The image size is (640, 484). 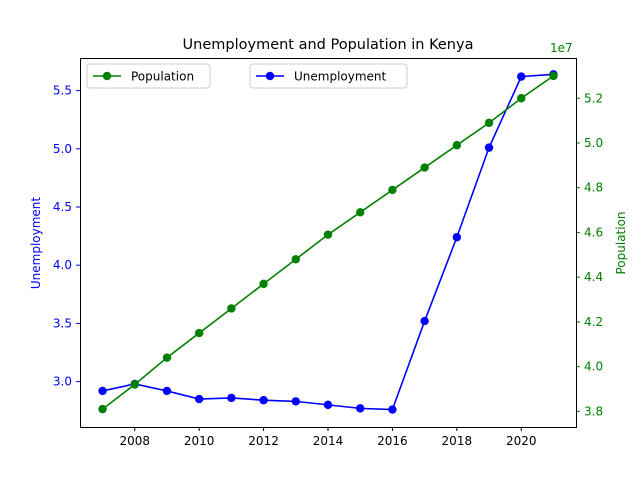 What do you see at coordinates (36, 243) in the screenshot?
I see `left-axis-label: Unemployment` at bounding box center [36, 243].